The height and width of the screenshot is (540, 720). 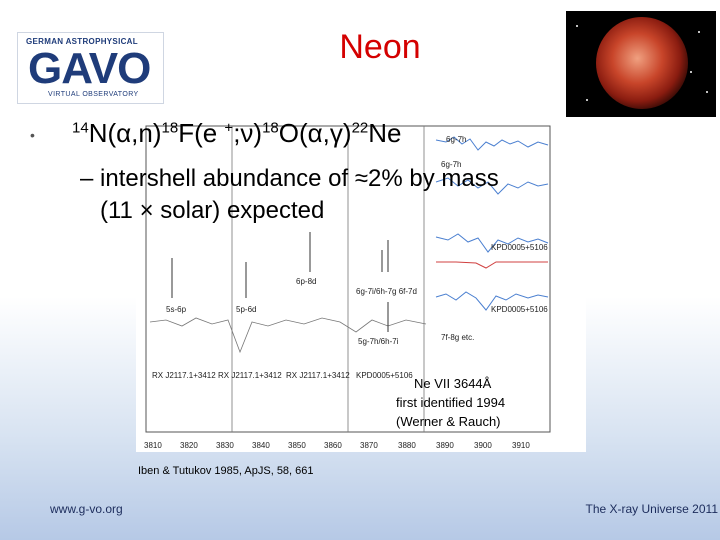 I want to click on logo-bottom-text: VIRTUAL OBSERVATORY, so click(x=93, y=94).